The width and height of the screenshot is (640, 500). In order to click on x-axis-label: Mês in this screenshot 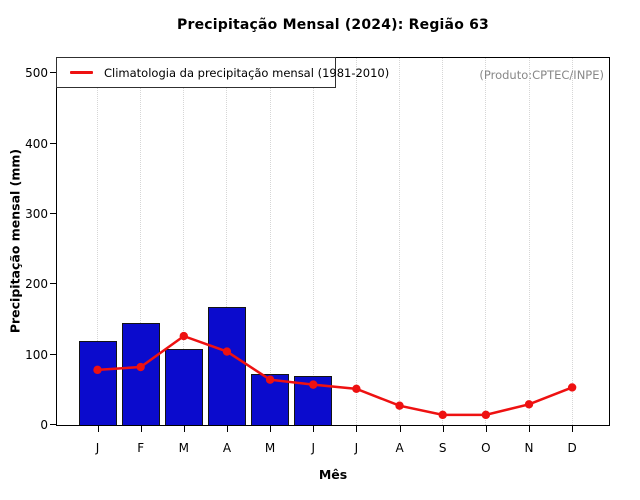, I will do `click(333, 474)`.